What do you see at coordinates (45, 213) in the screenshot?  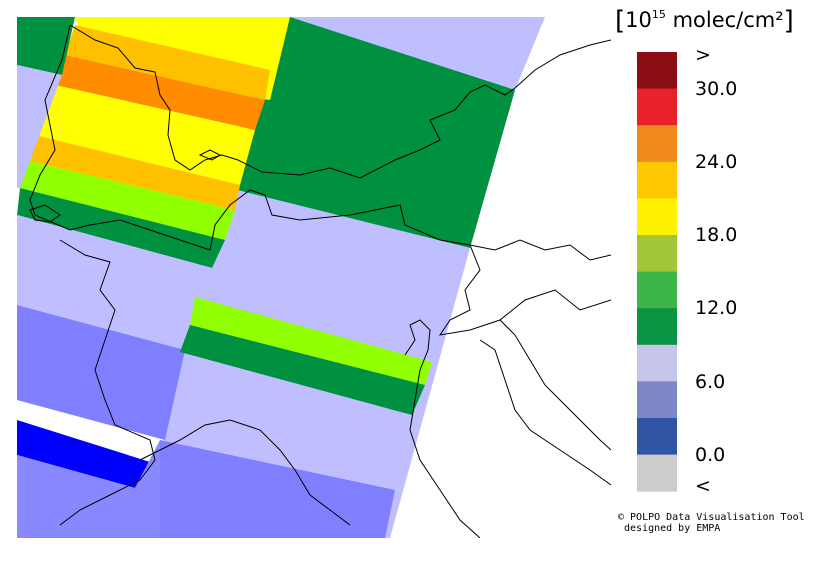 I see `lake-geneva` at bounding box center [45, 213].